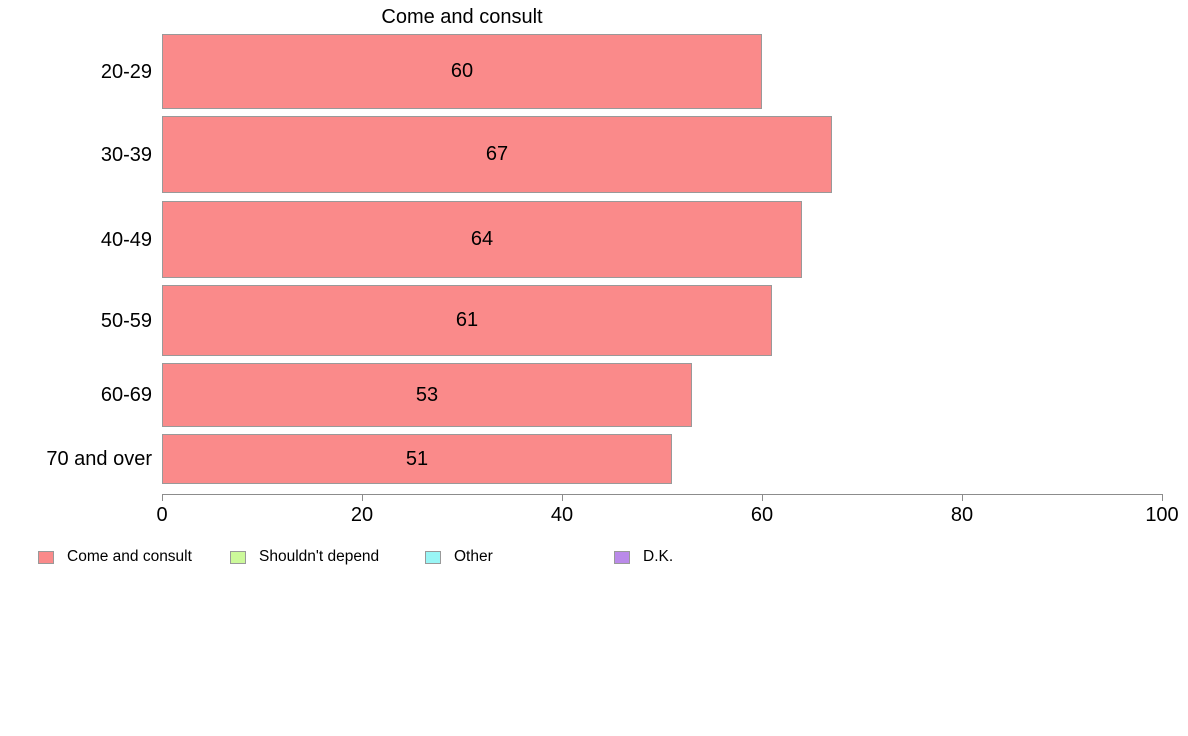 This screenshot has width=1188, height=736. I want to click on chart-title: Come and consult, so click(462, 17).